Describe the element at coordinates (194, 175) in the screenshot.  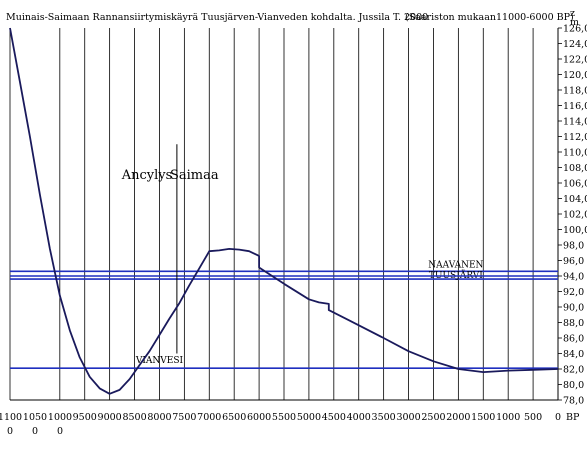
I see `annotation-label: Saimaa` at that location.